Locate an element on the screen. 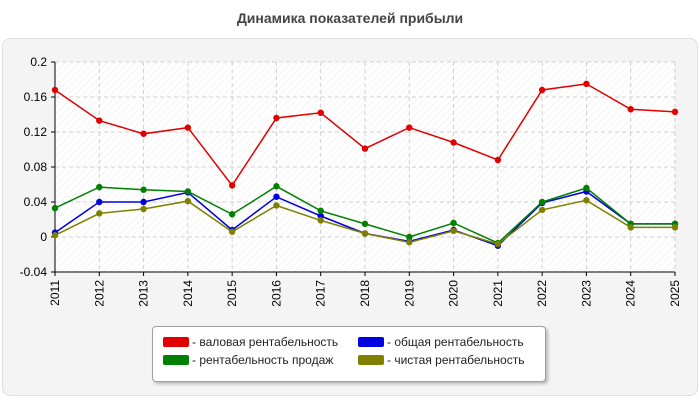 The image size is (700, 400). legend-swatch-sales is located at coordinates (176, 360).